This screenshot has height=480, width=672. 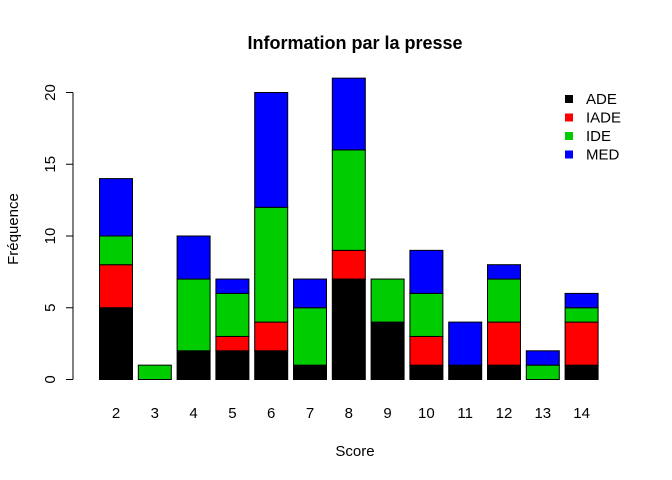 What do you see at coordinates (50, 92) in the screenshot?
I see `y-tick-label: 20` at bounding box center [50, 92].